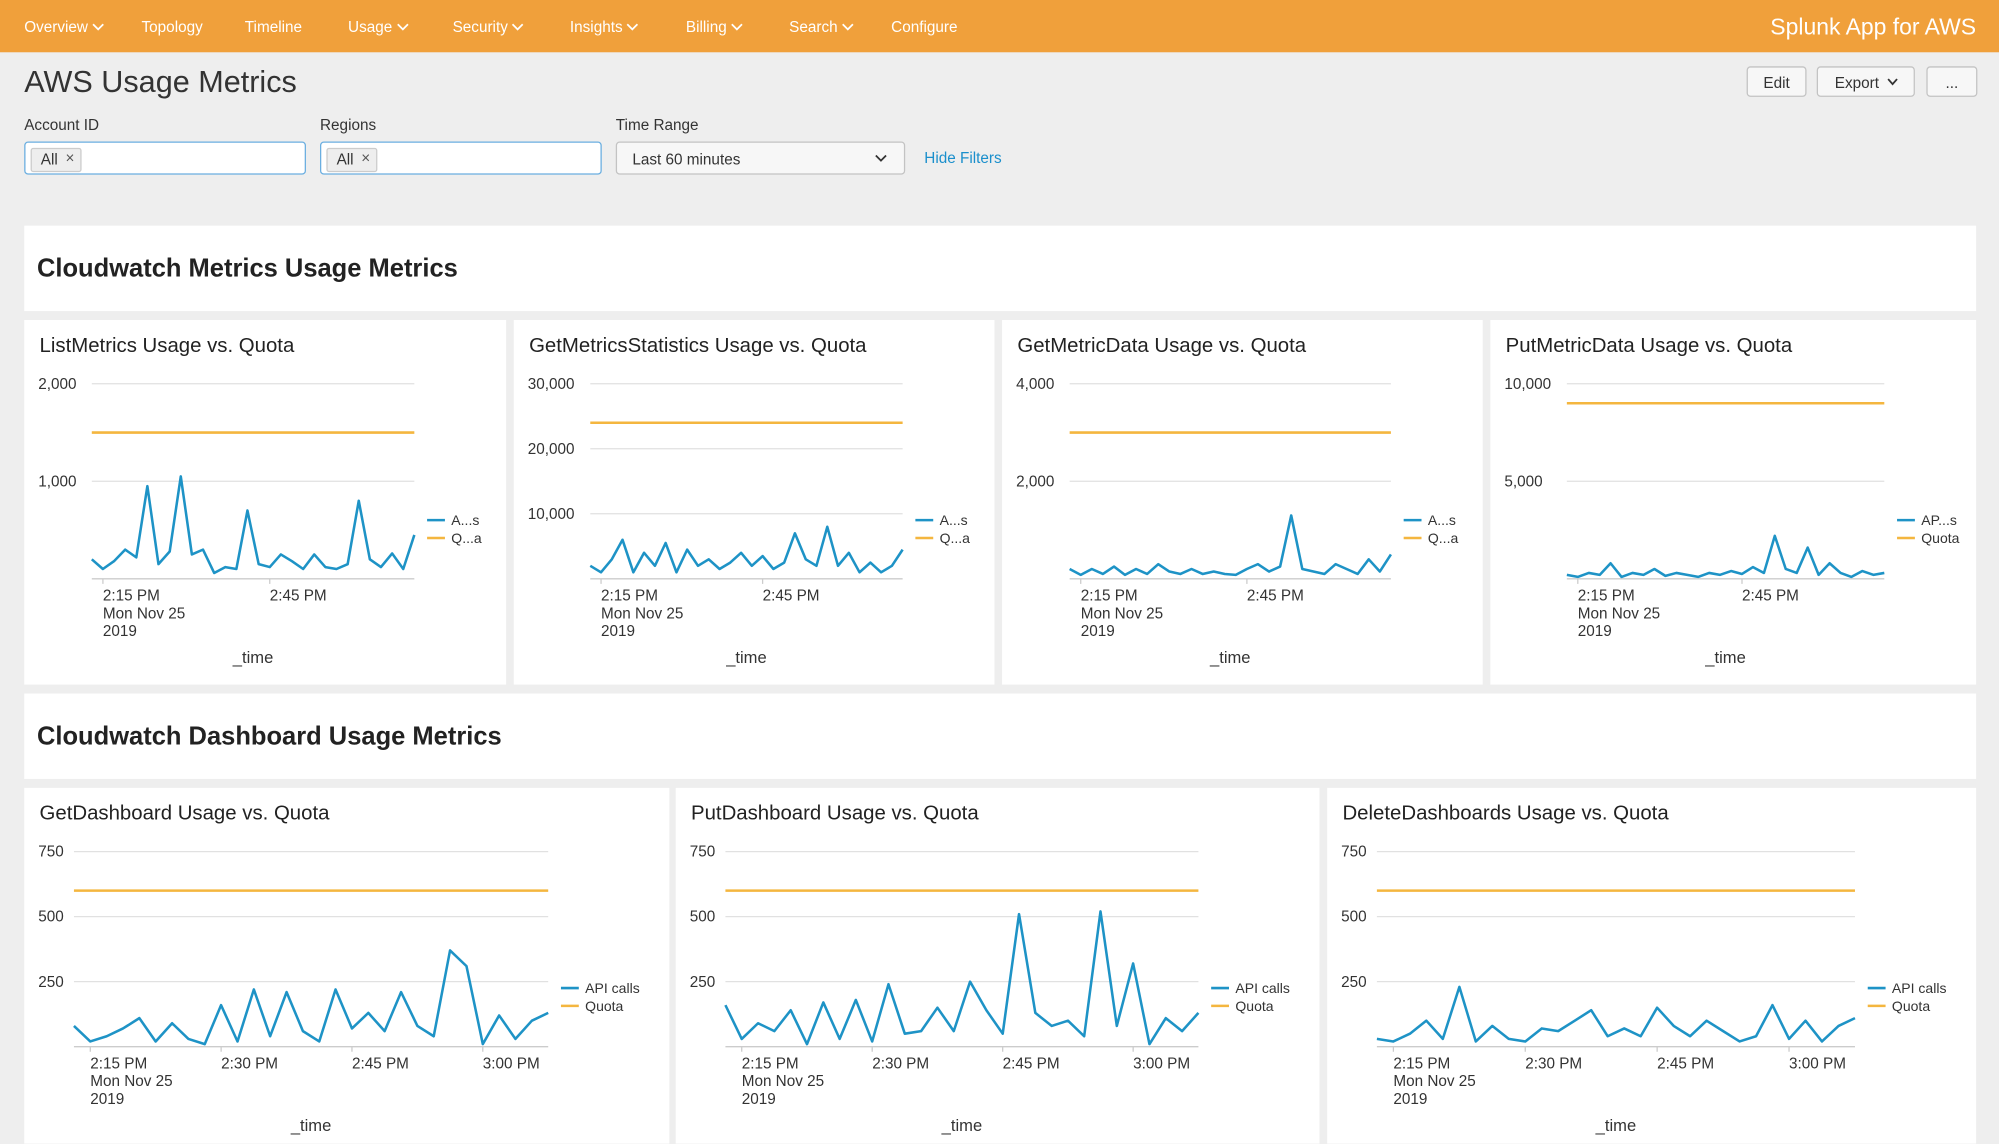 This screenshot has height=1144, width=1999. Describe the element at coordinates (160, 83) in the screenshot. I see `page-title: AWS Usage Metrics` at that location.